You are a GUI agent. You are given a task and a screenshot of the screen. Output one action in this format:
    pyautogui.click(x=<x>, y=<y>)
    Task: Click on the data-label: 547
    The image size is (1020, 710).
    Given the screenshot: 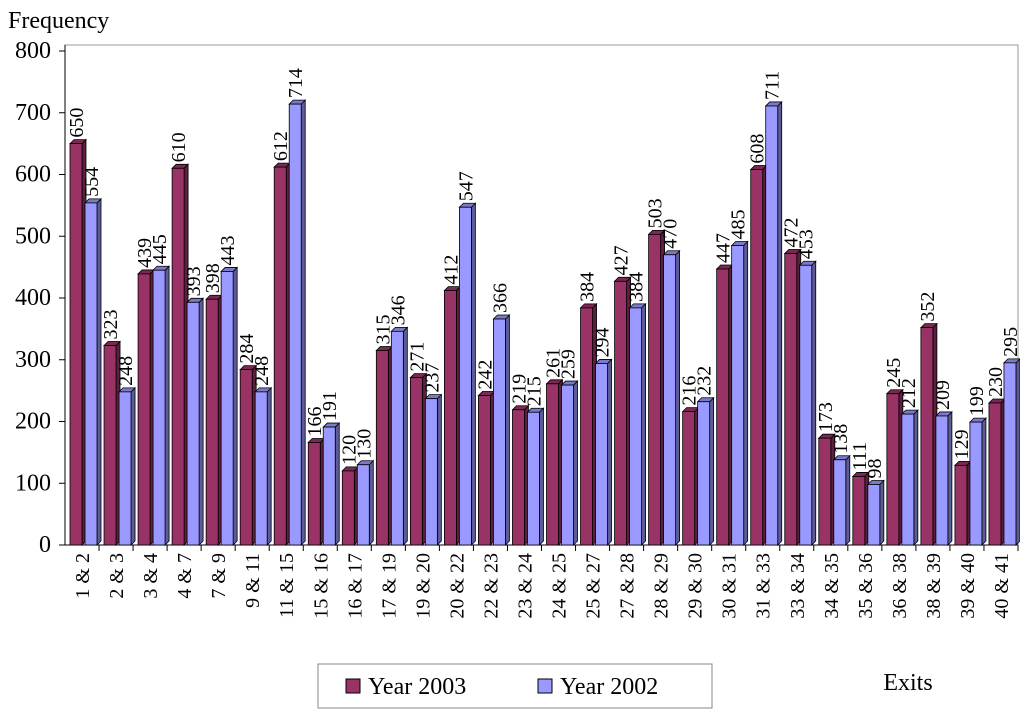 What is the action you would take?
    pyautogui.click(x=466, y=186)
    